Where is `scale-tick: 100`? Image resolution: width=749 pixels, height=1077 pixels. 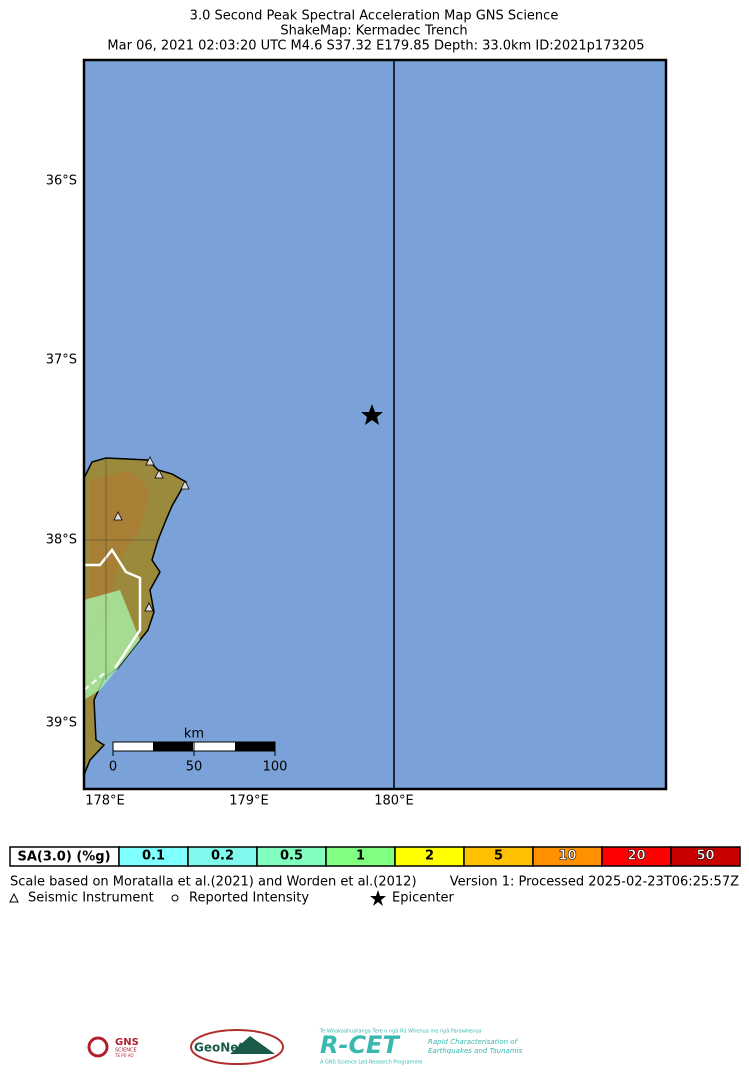
scale-tick: 100 is located at coordinates (275, 767).